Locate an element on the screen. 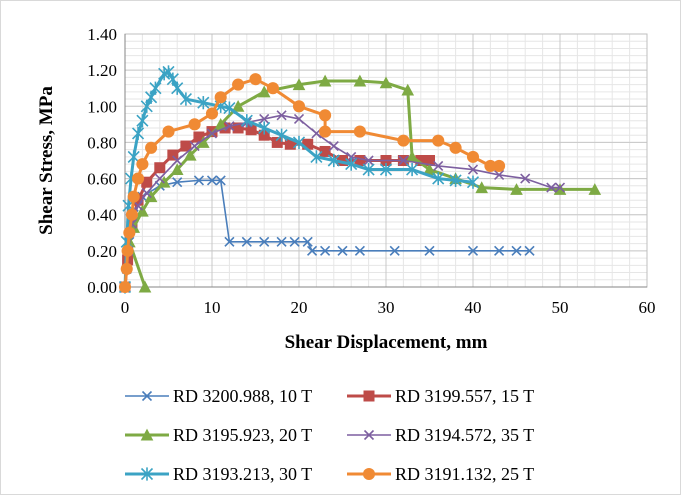 Image resolution: width=681 pixels, height=495 pixels. legend-item: RD 3191.132, 25 T is located at coordinates (440, 474).